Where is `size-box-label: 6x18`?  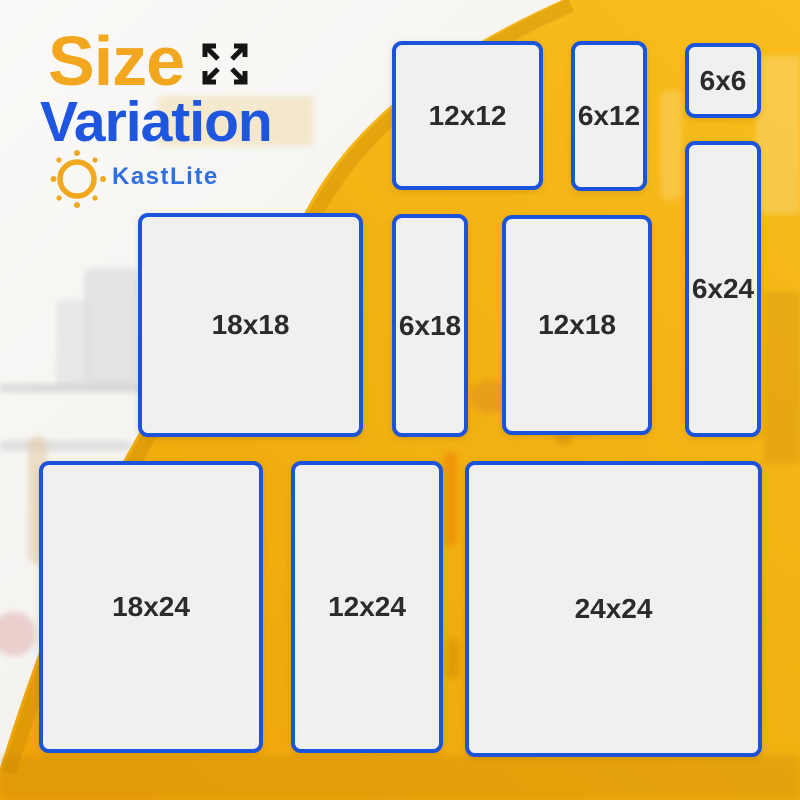
size-box-label: 6x18 is located at coordinates (430, 325).